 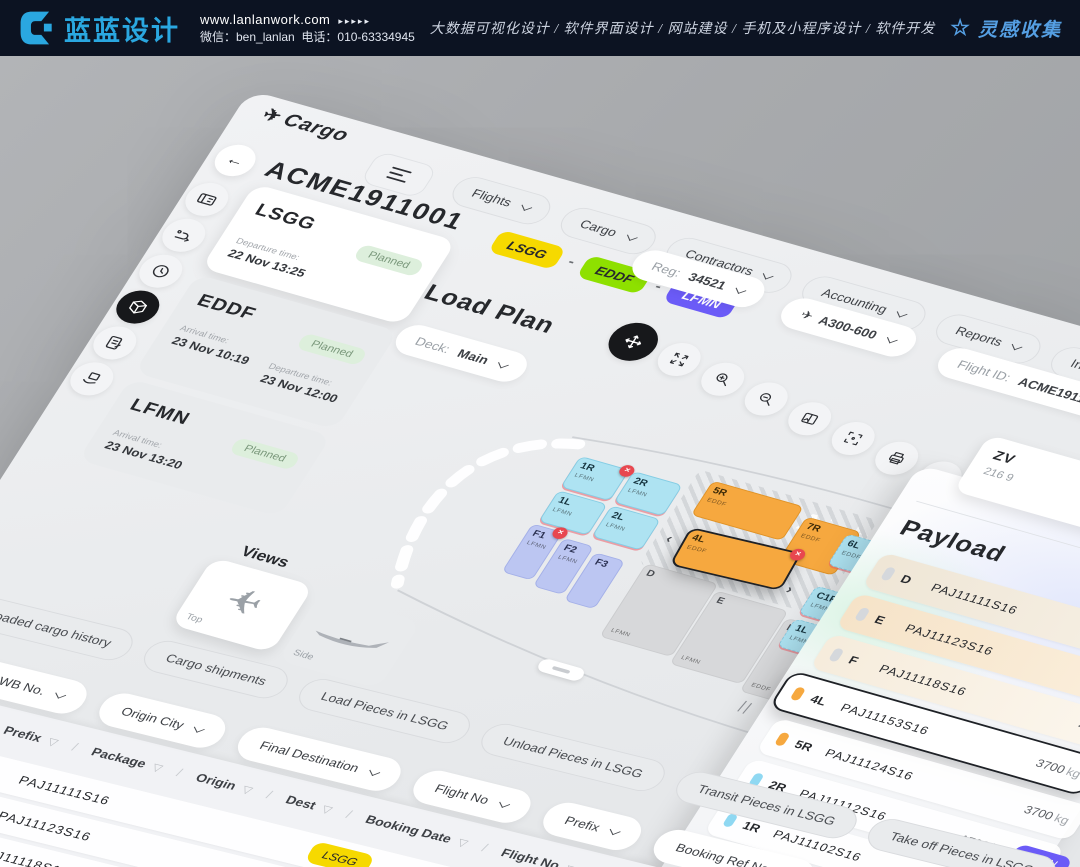 I want to click on move-icon, so click(x=633, y=341).